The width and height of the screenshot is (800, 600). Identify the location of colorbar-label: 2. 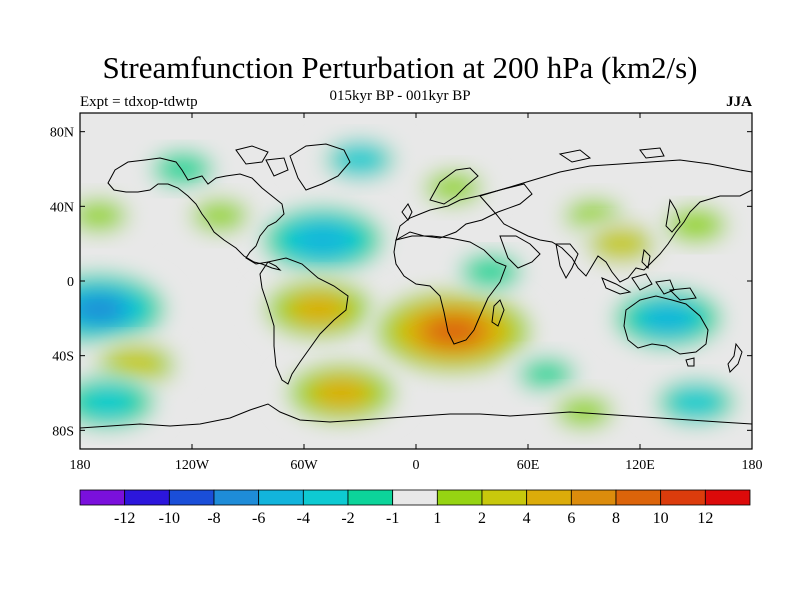
(482, 518).